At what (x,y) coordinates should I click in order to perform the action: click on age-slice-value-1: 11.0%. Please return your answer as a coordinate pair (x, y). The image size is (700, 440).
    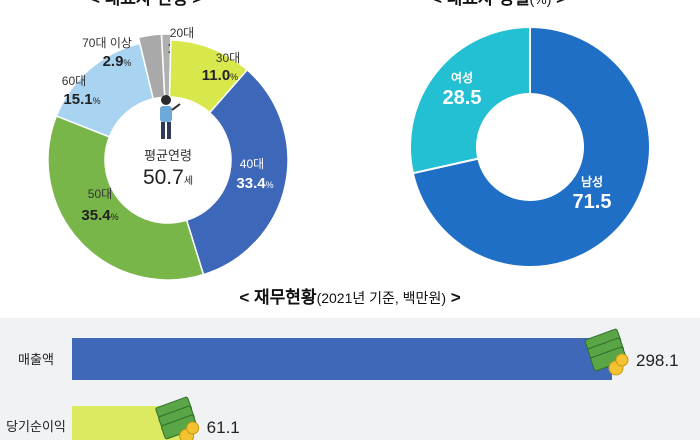
    Looking at the image, I should click on (220, 75).